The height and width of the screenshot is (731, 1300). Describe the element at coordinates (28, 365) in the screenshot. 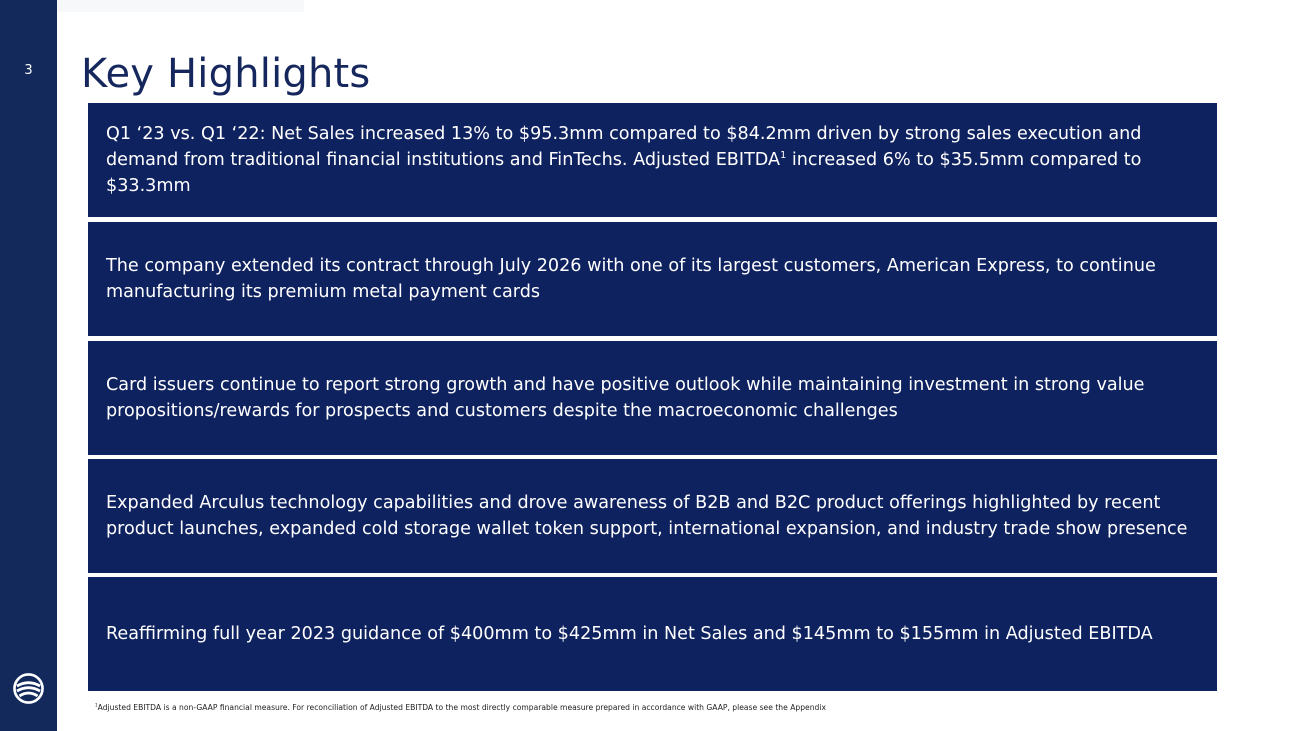

I see `sidebar: 3` at that location.